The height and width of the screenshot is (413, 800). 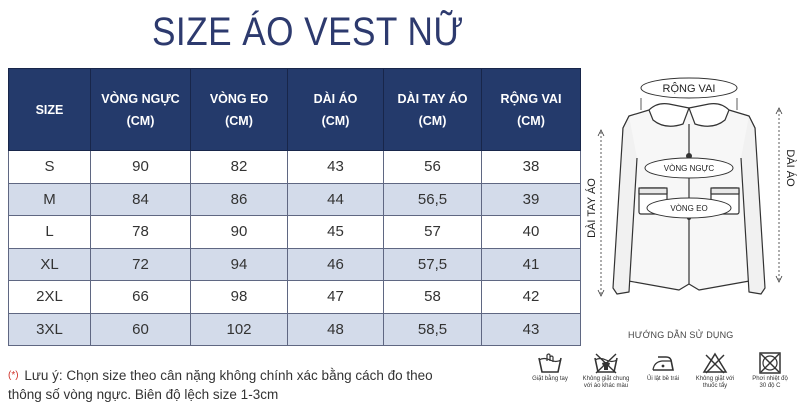 I want to click on iron-reverse-icon, so click(x=663, y=363).